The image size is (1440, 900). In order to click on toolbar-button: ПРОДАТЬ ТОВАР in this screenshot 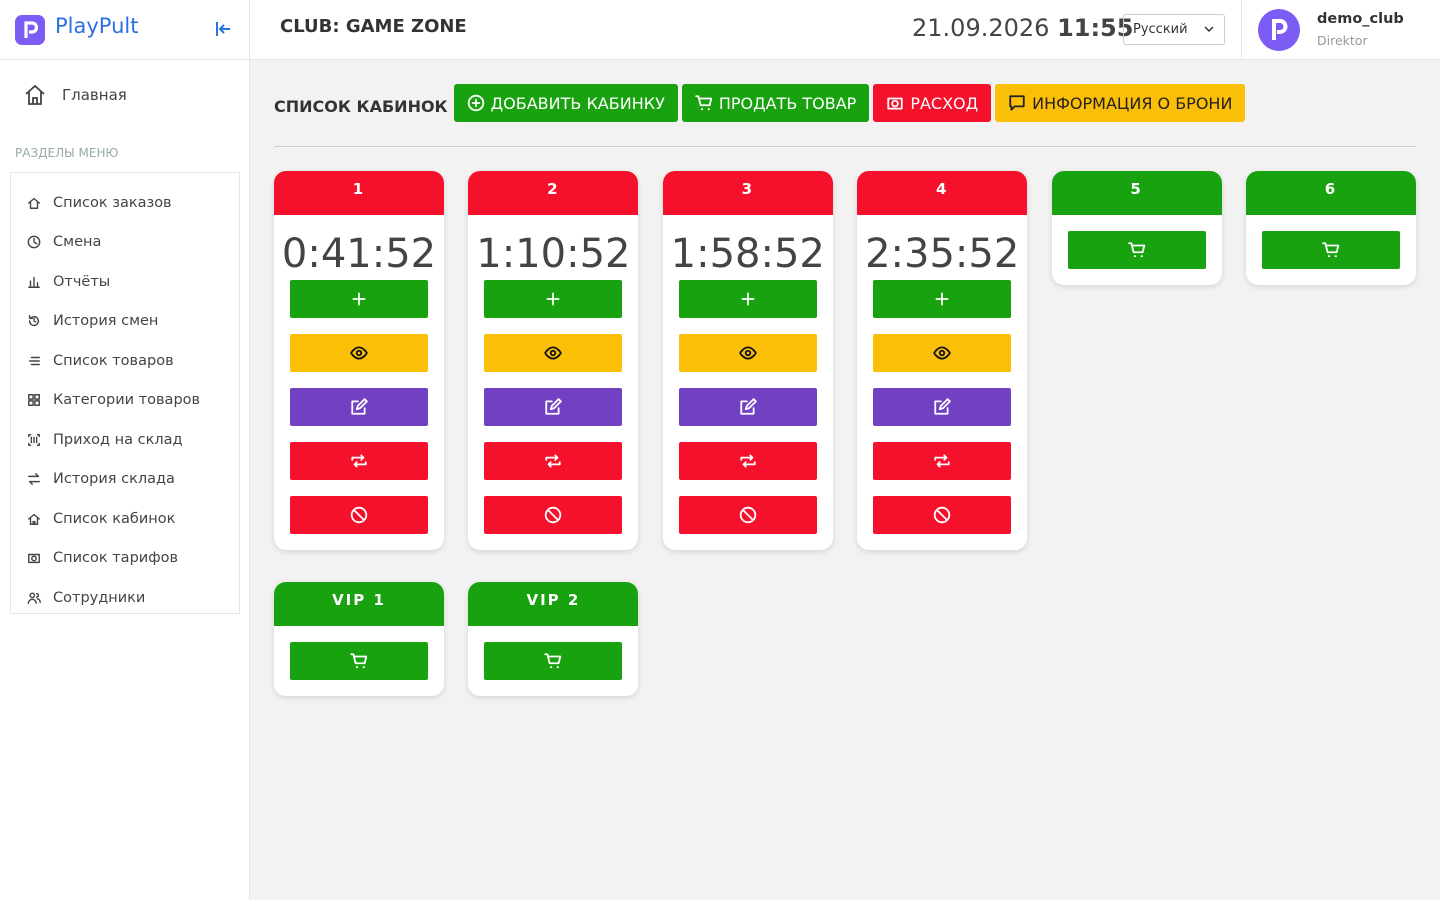, I will do `click(775, 103)`.